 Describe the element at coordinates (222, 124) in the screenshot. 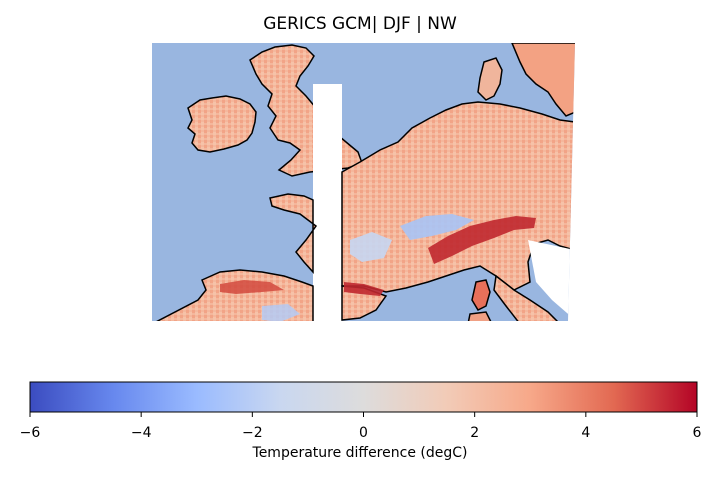

I see `land-ireland` at that location.